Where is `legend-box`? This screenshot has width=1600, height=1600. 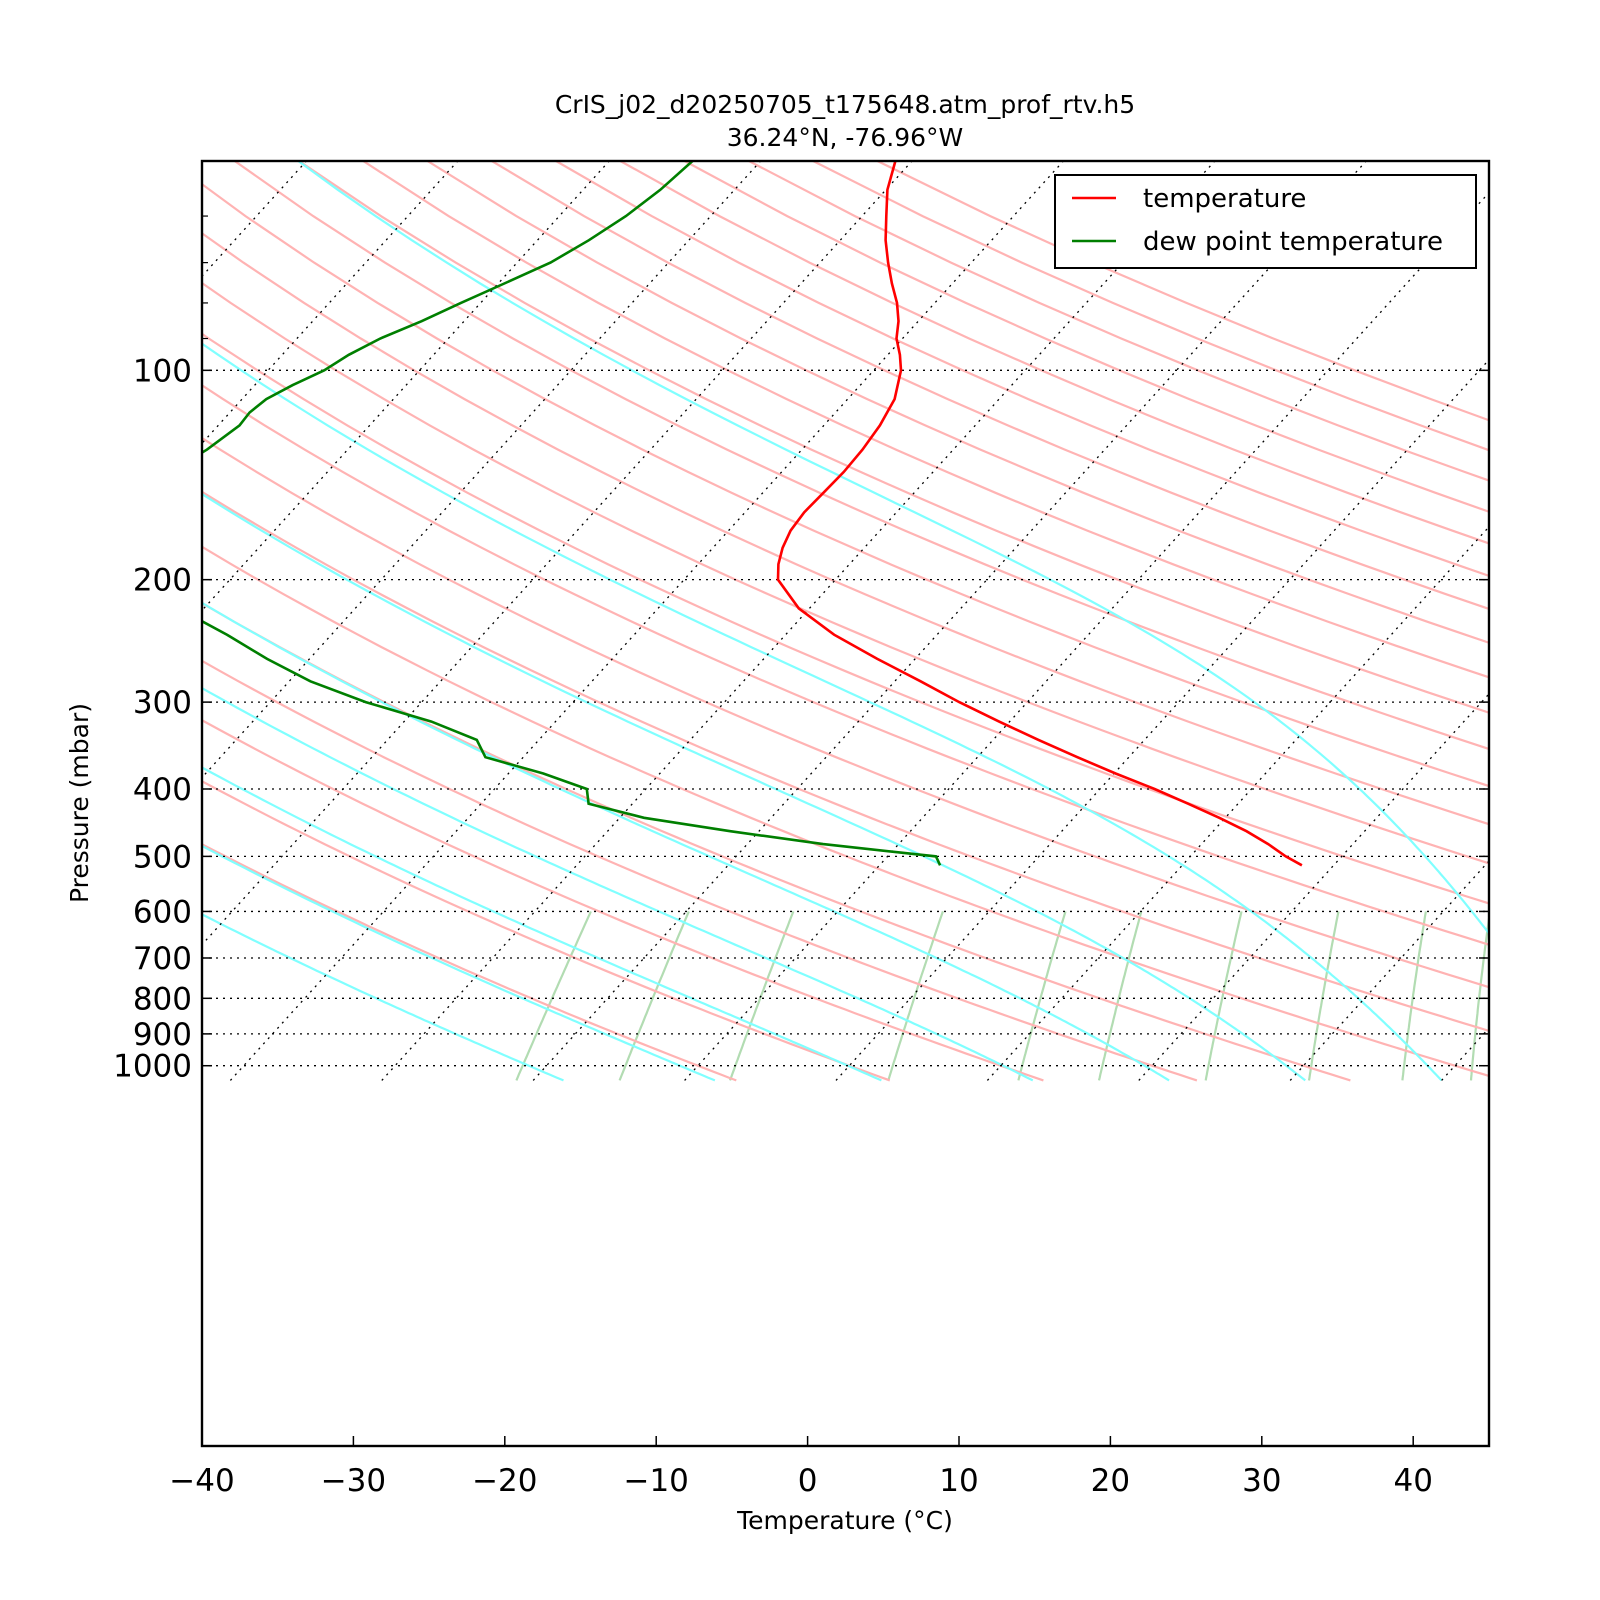
legend-box is located at coordinates (1265, 221).